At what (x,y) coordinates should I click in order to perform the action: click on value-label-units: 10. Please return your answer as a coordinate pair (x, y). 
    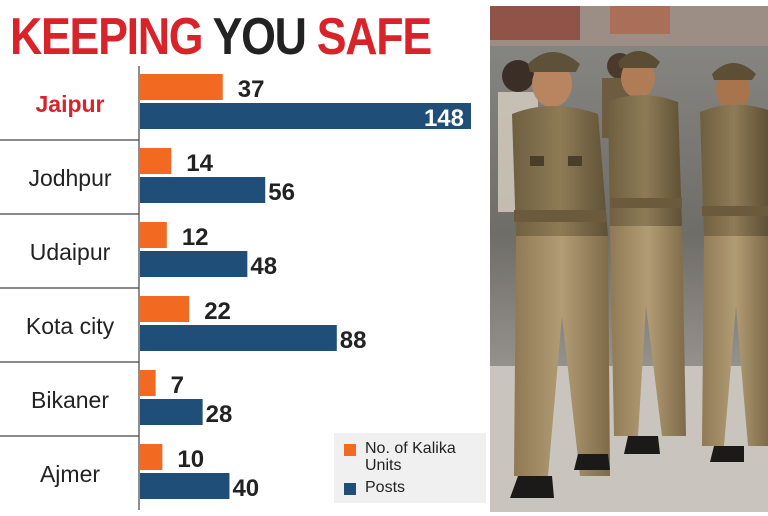
    Looking at the image, I should click on (190, 459).